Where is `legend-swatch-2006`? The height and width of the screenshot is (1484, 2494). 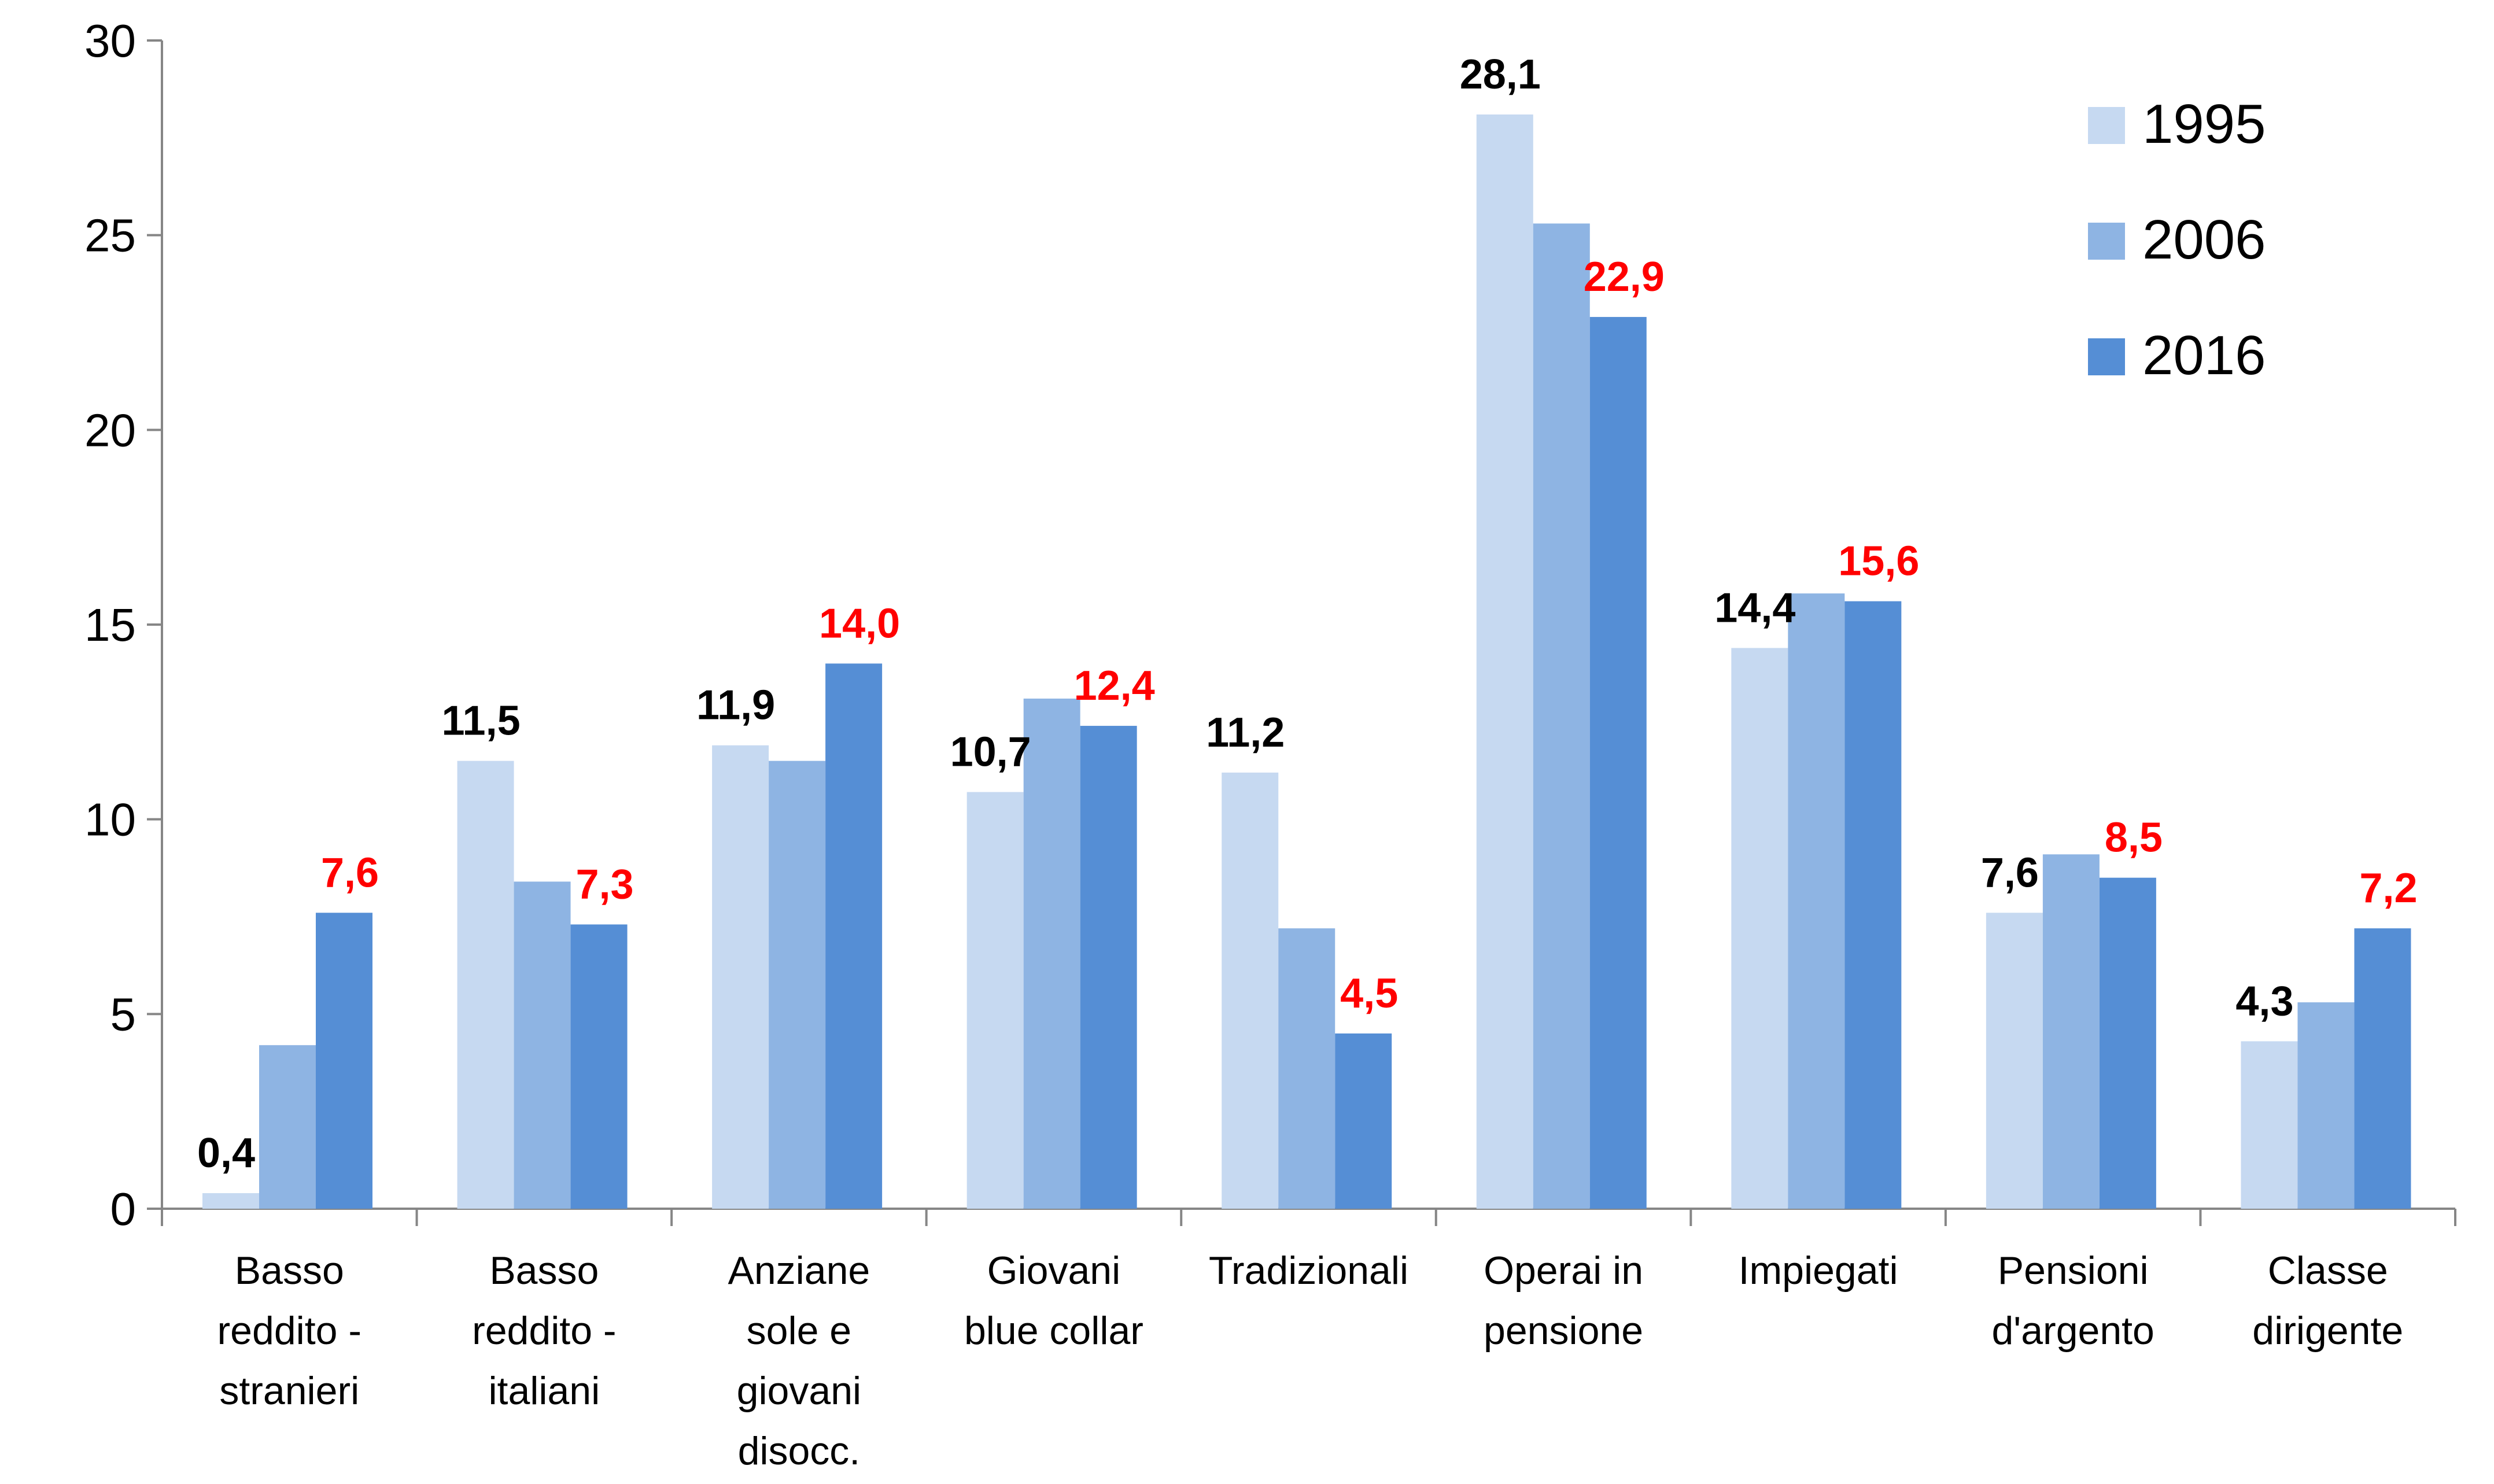
legend-swatch-2006 is located at coordinates (2106, 241).